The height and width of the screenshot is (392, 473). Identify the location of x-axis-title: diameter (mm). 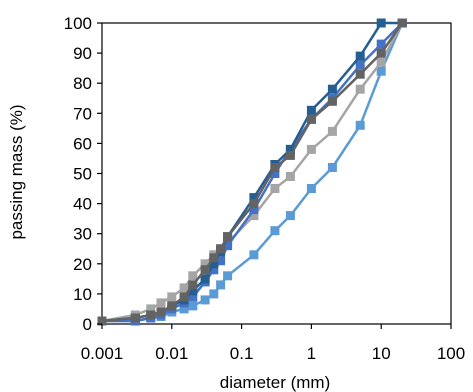
(275, 382).